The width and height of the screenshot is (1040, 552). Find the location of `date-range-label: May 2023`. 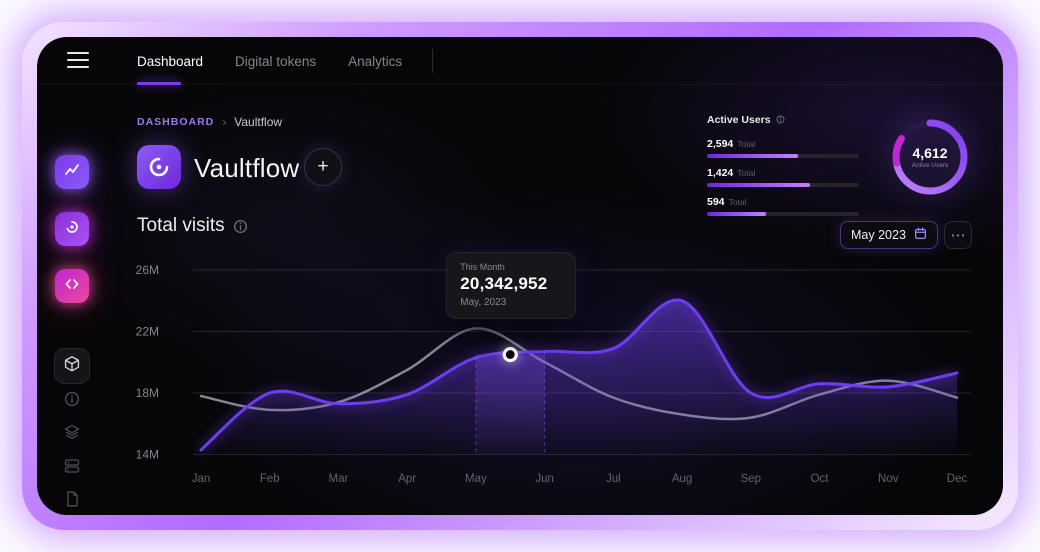

date-range-label: May 2023 is located at coordinates (878, 235).